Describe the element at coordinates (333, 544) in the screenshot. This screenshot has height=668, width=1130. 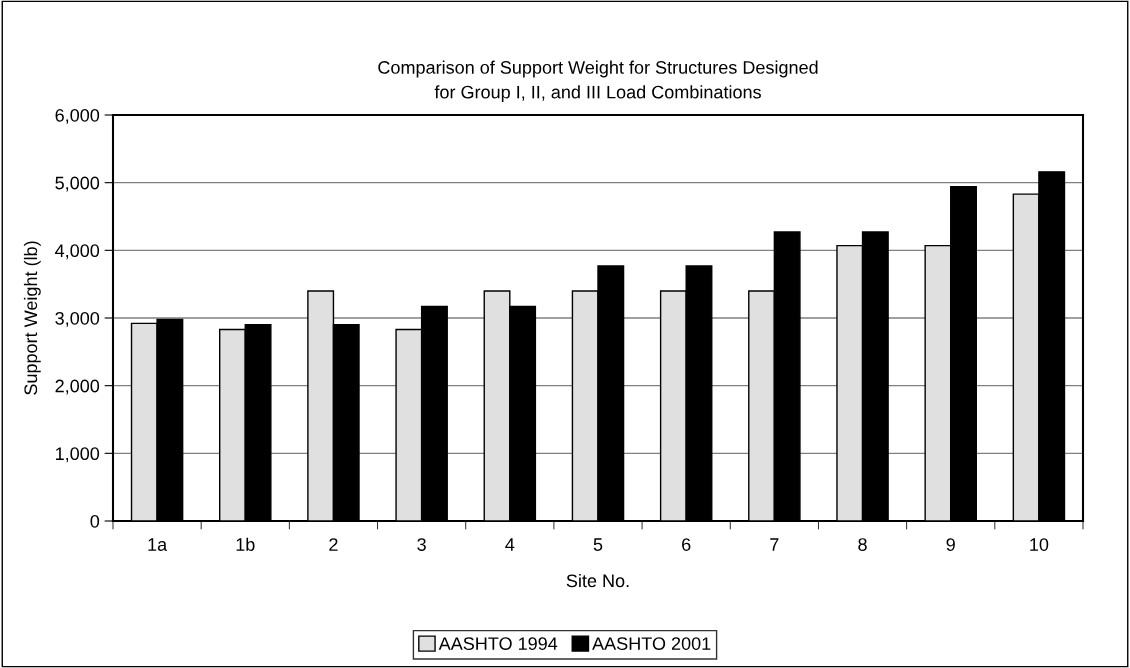
I see `x-tick-label: 2` at that location.